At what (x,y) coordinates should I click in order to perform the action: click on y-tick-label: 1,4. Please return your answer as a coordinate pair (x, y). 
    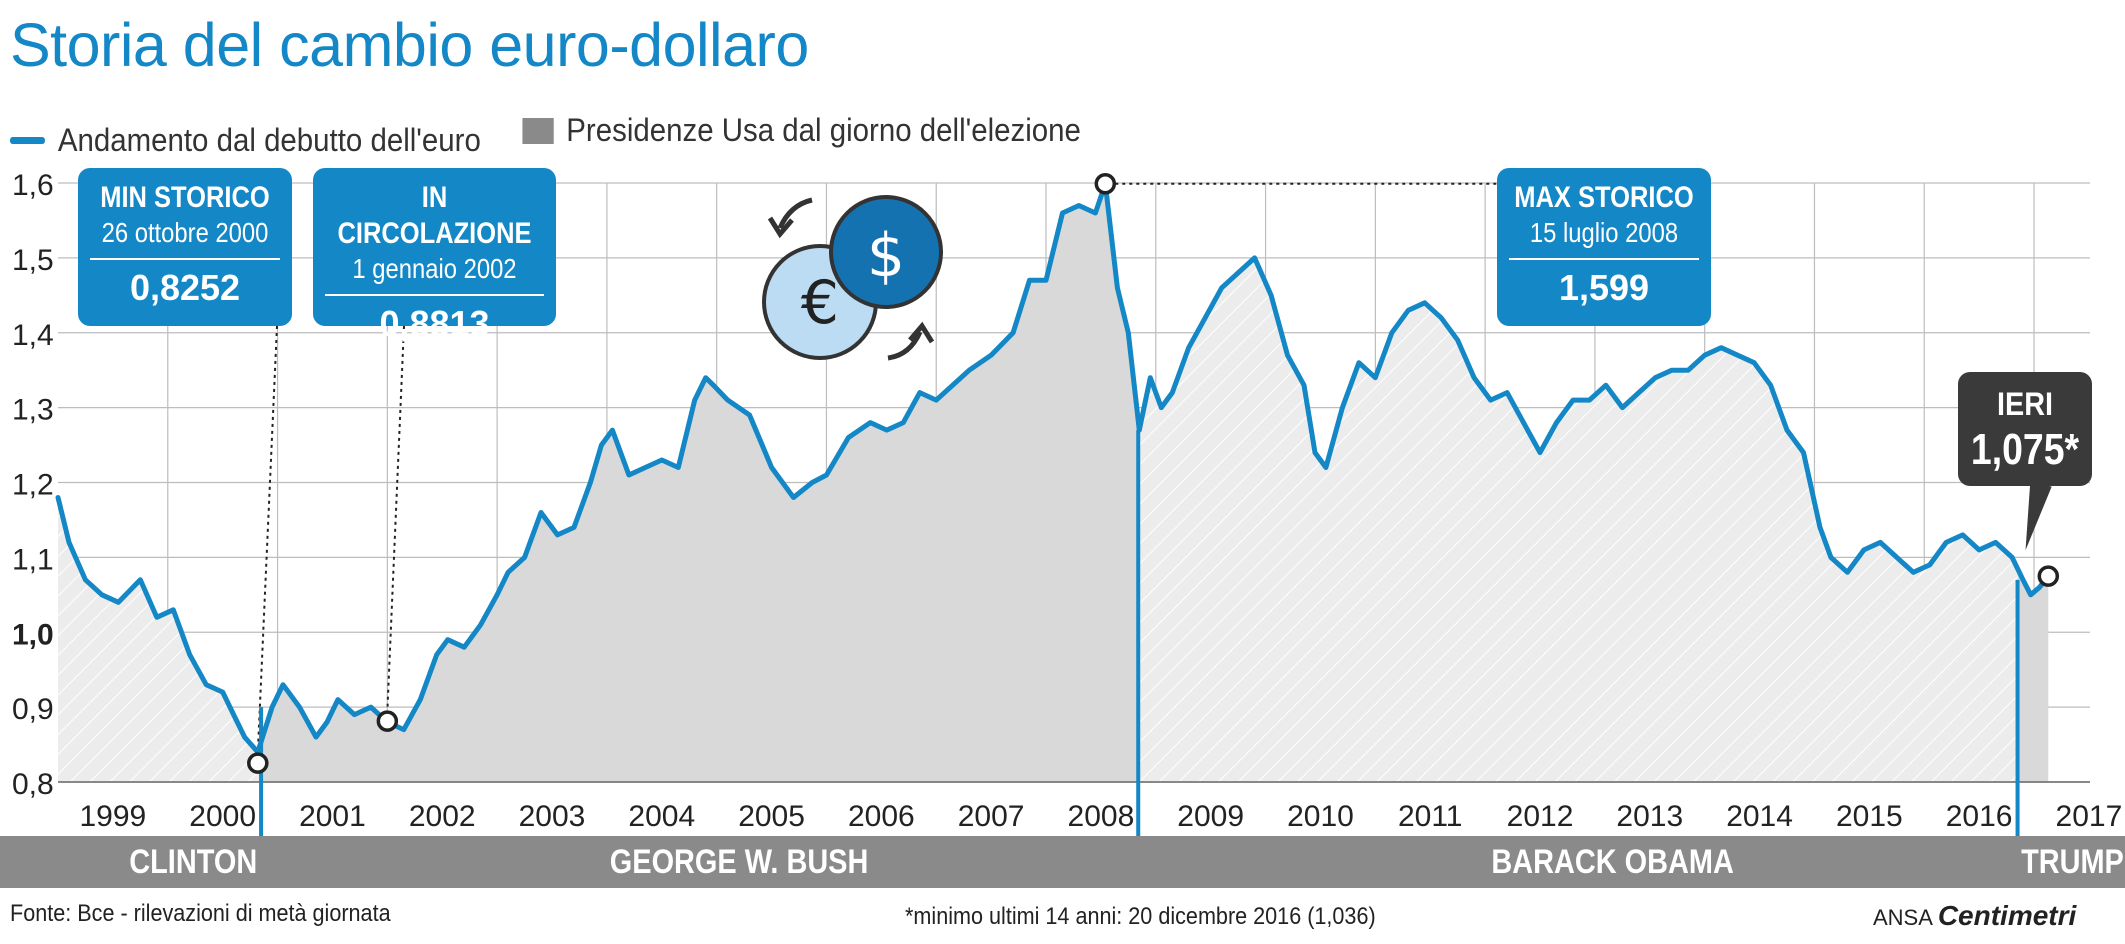
    Looking at the image, I should click on (33, 335).